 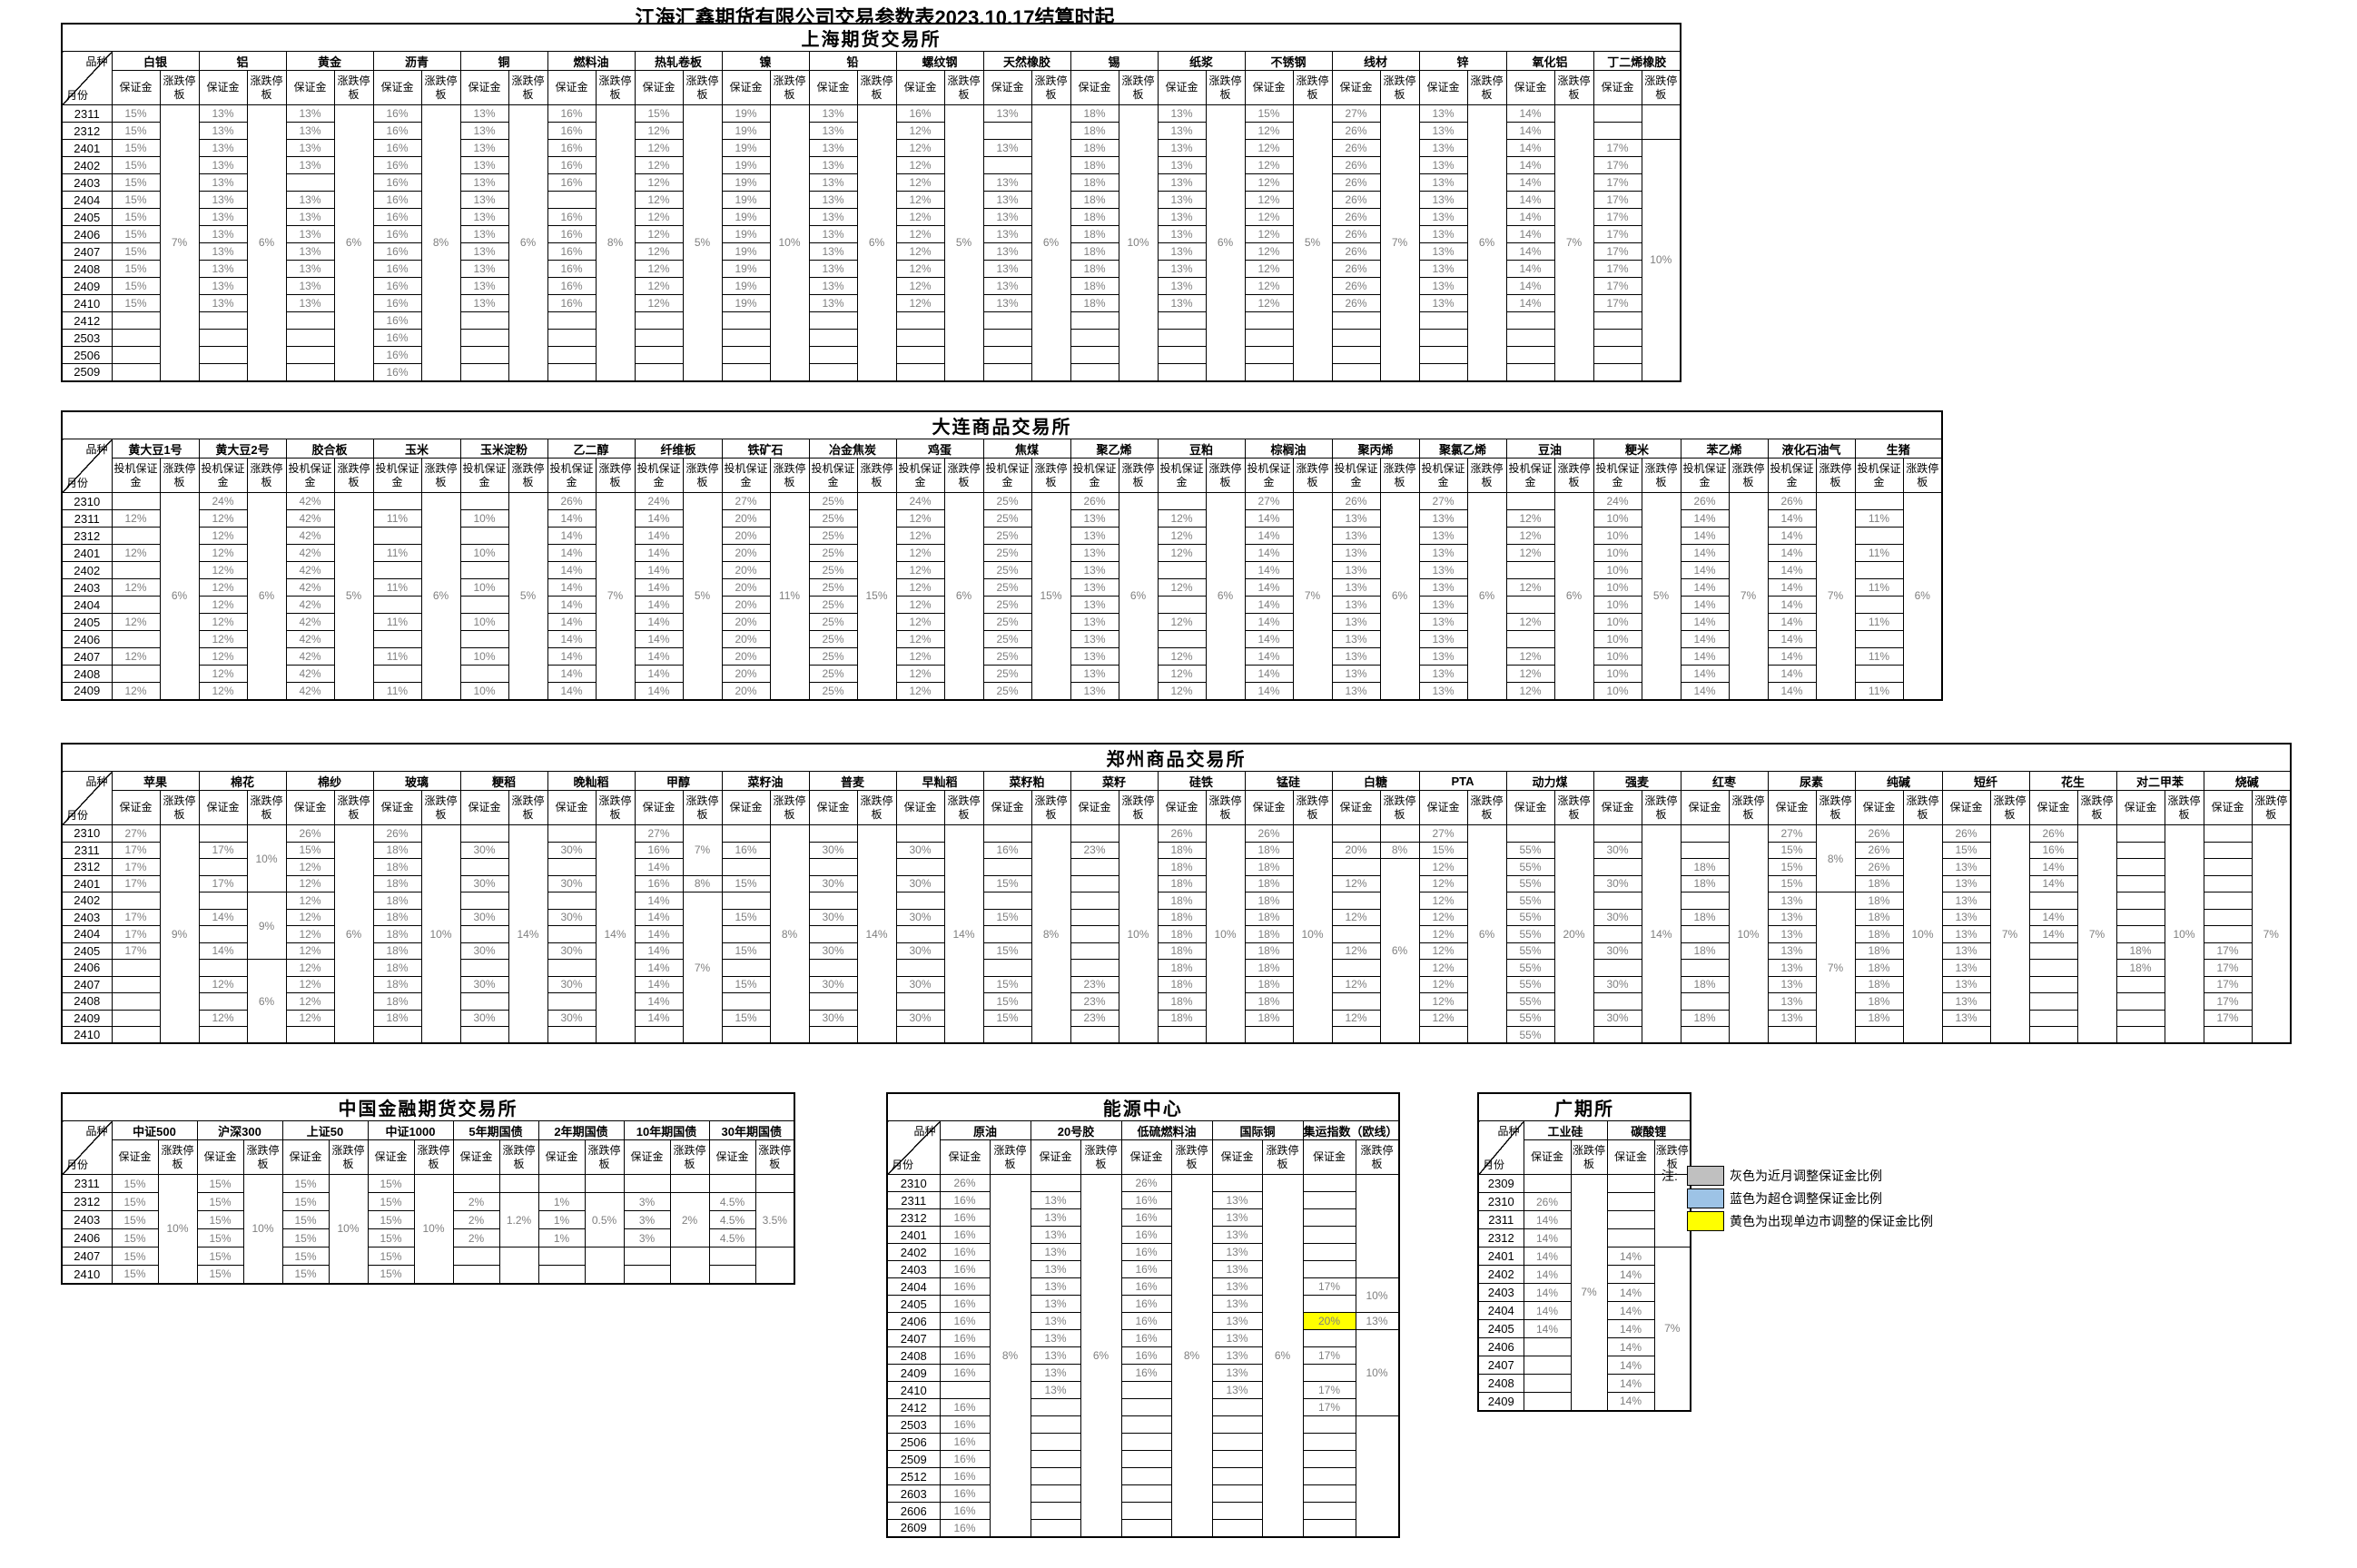 I want to click on commodity-header: 氧化铝, so click(x=1549, y=61).